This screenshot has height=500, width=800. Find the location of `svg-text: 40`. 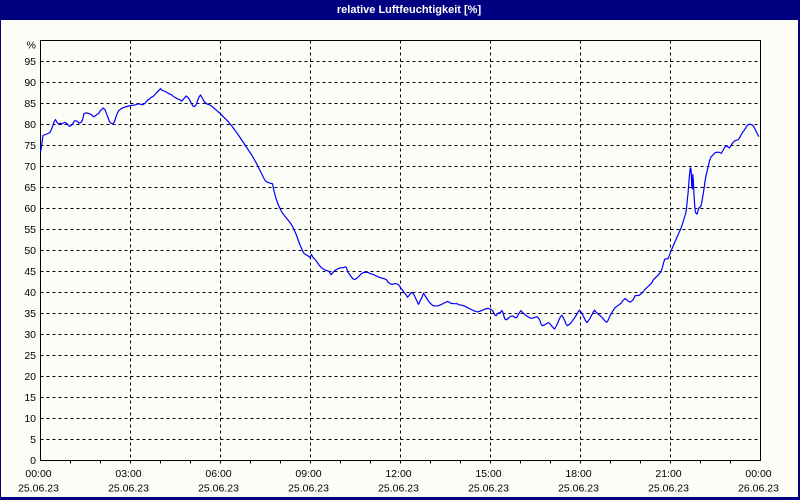

svg-text: 40 is located at coordinates (30, 293).